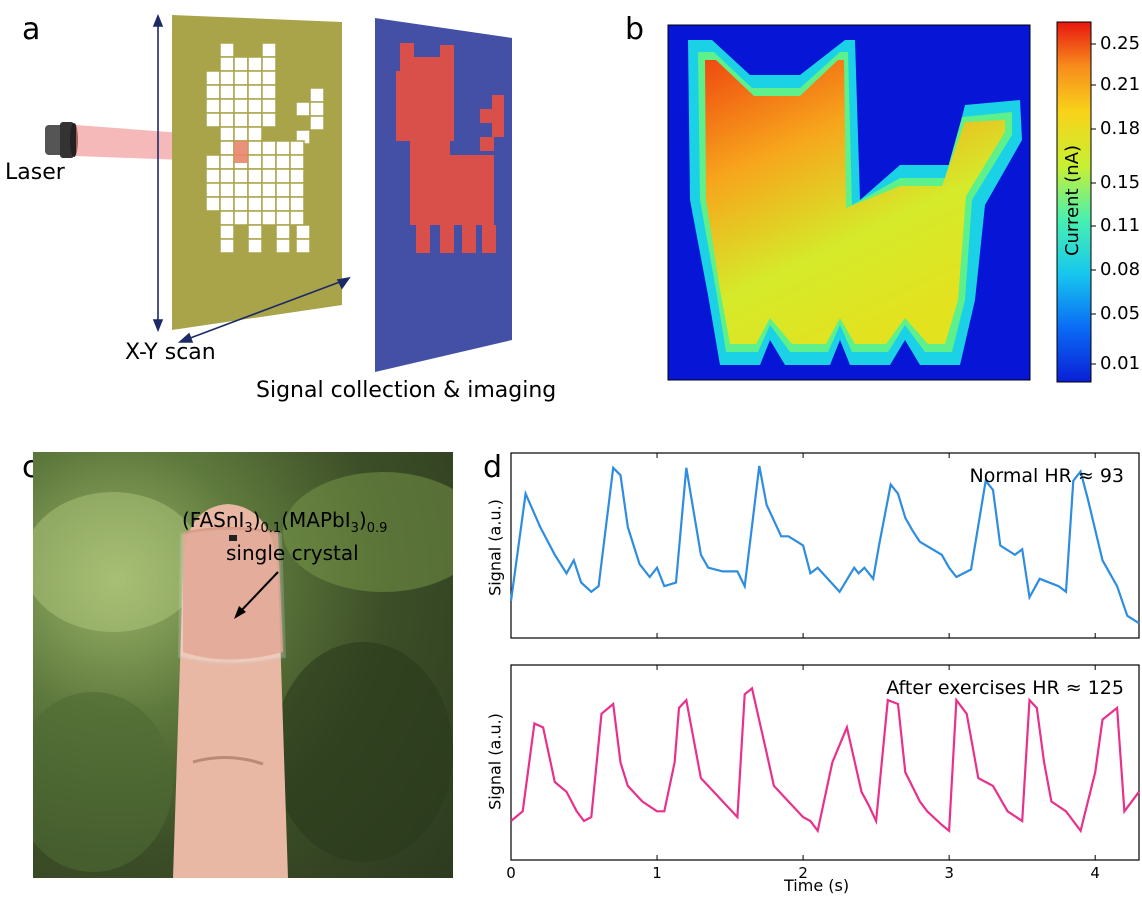 This screenshot has width=1142, height=899. I want to click on colorbar, so click(1074, 202).